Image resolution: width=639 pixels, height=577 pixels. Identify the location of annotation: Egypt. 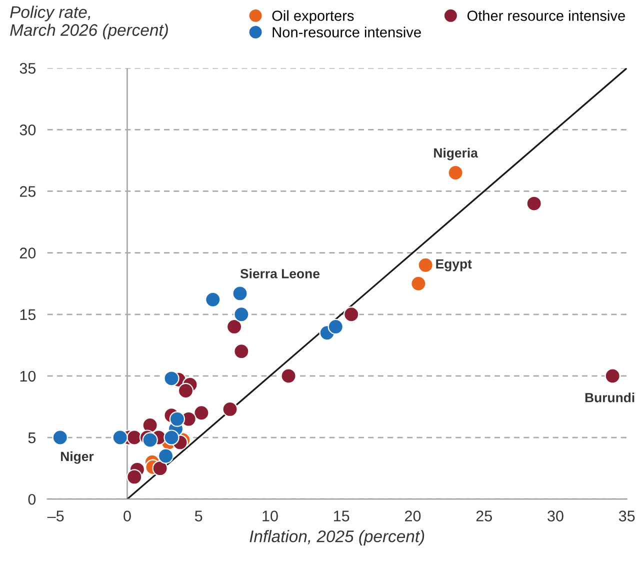
(454, 265).